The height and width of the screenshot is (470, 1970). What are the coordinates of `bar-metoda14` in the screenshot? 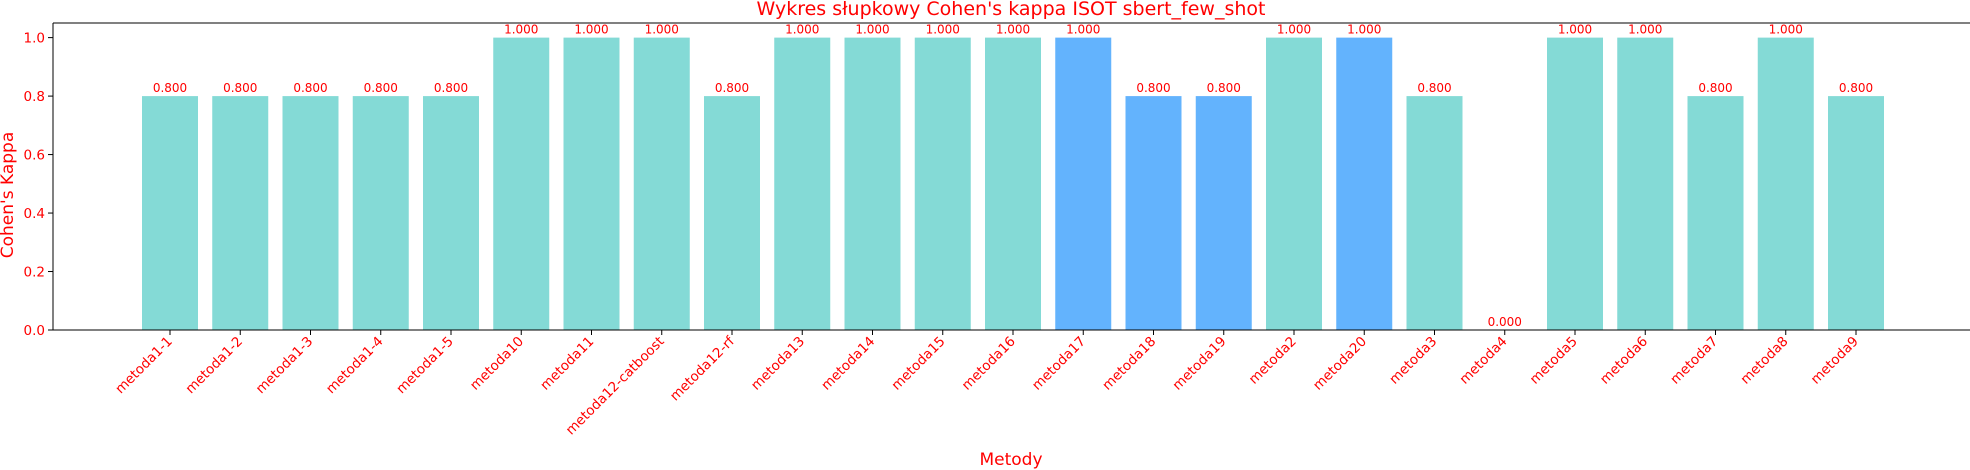 It's located at (872, 183).